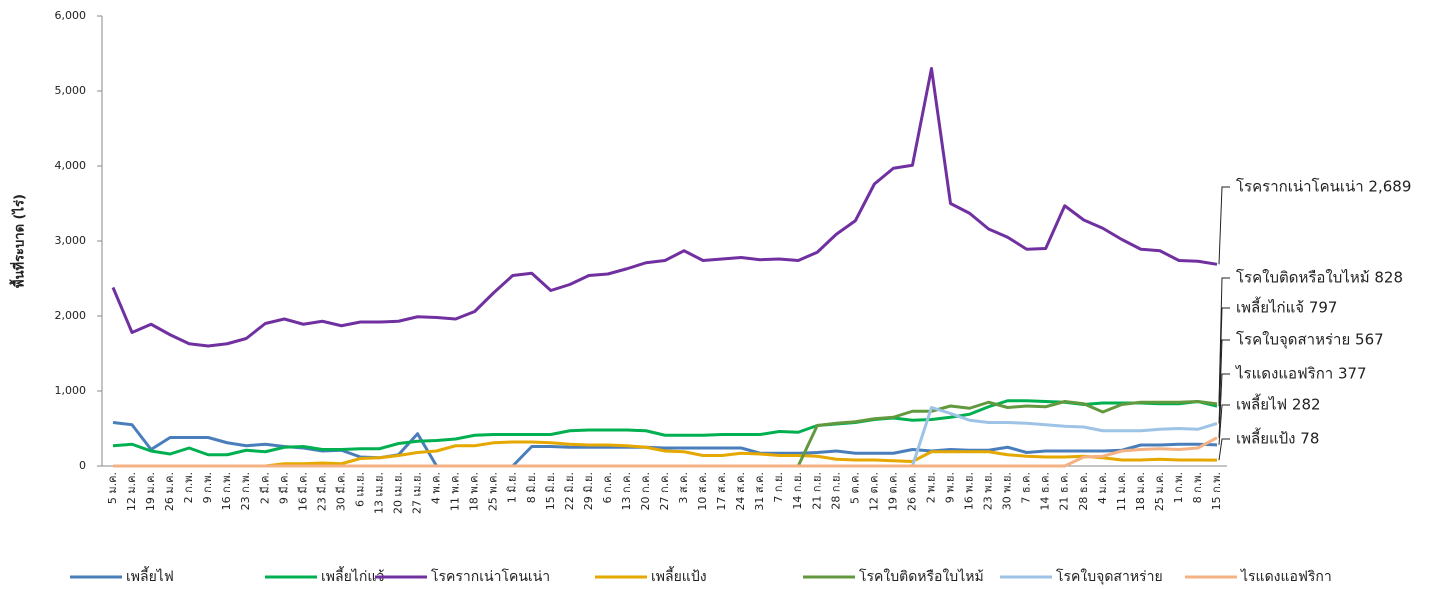 Image resolution: width=1437 pixels, height=589 pixels. I want to click on annotation: โรคใบจุดสาหร่าย 567, so click(1310, 340).